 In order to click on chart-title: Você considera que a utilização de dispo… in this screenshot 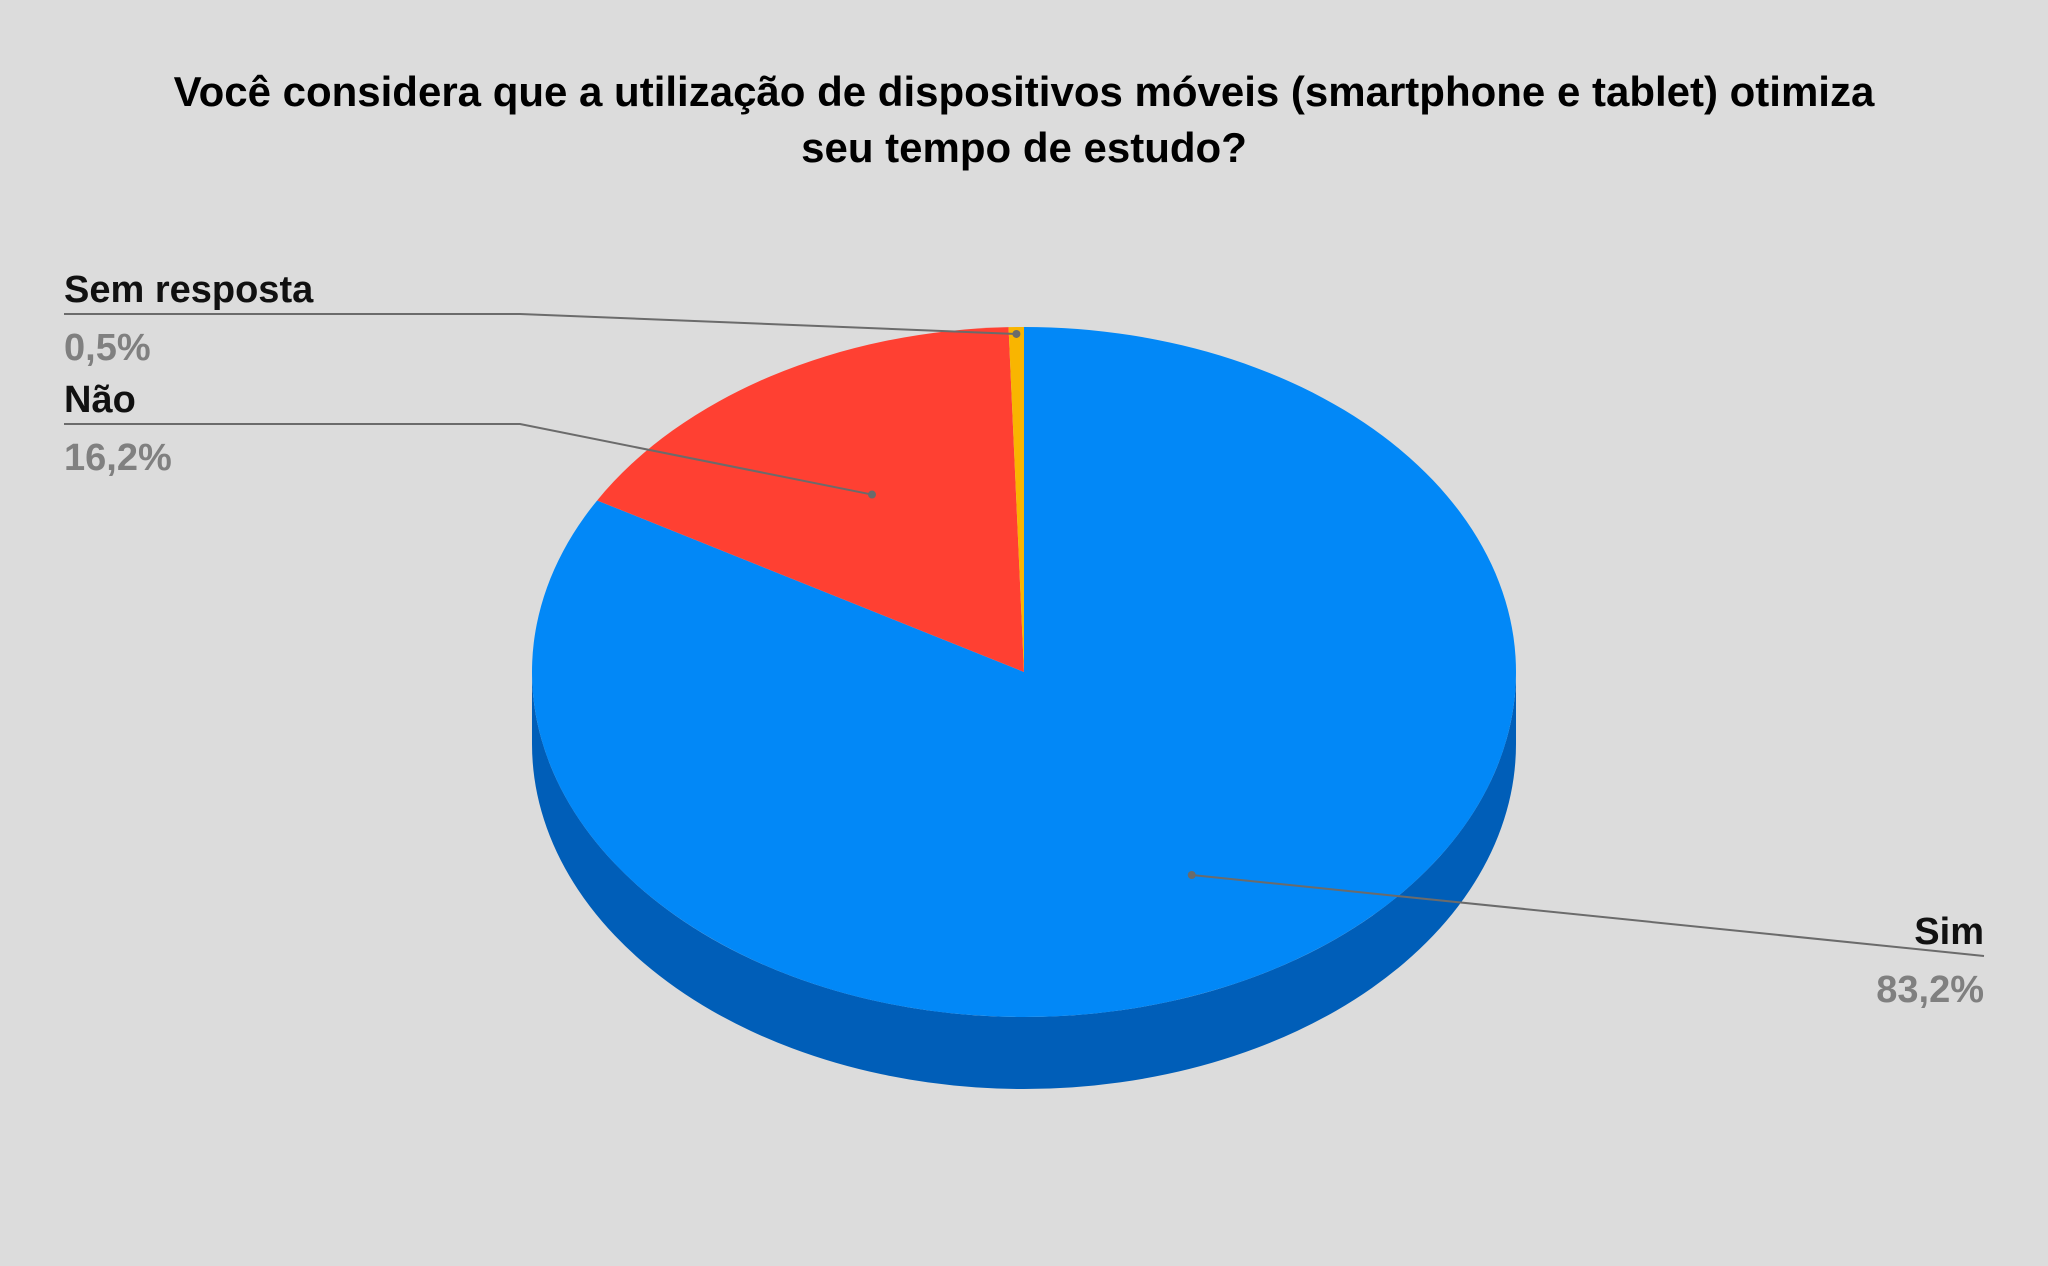, I will do `click(1024, 120)`.